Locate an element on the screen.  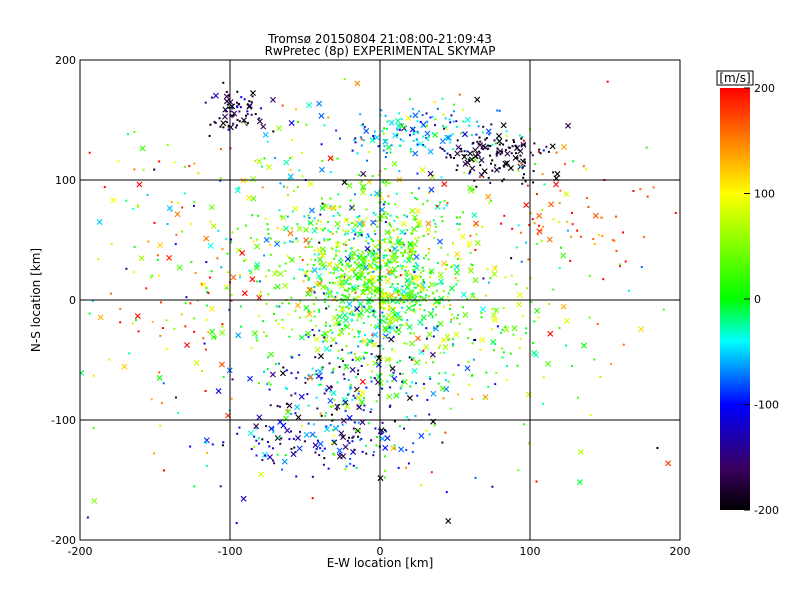
x-tick-label: -200 is located at coordinates (80, 551).